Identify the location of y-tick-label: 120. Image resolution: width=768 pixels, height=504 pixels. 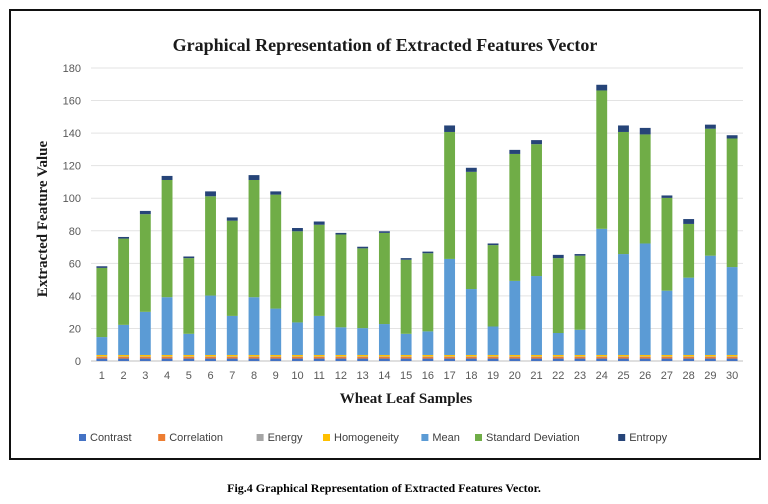
(72, 167).